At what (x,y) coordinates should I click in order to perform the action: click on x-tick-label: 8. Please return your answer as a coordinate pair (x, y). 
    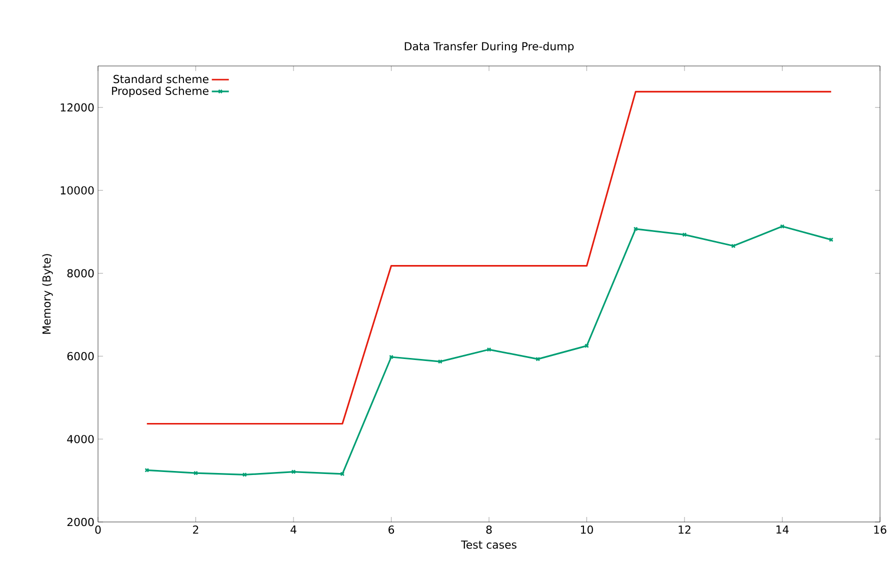
    Looking at the image, I should click on (489, 530).